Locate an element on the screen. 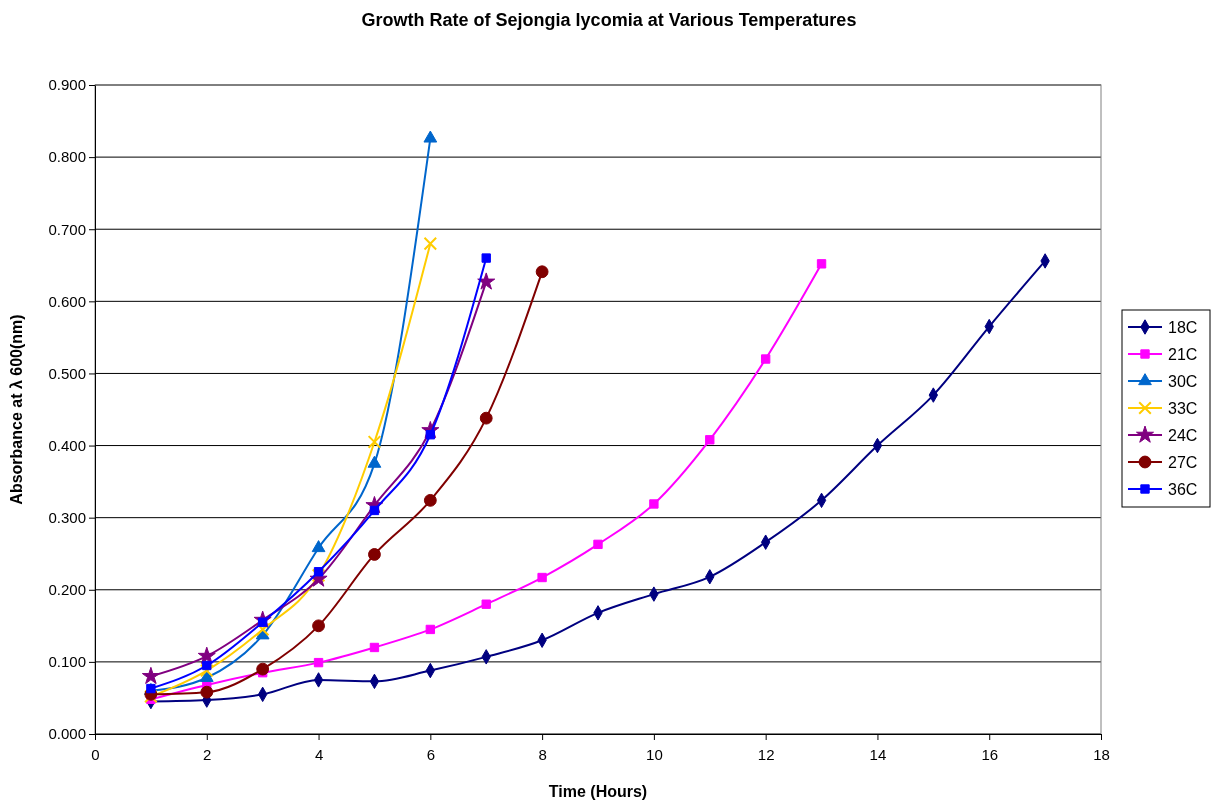 The width and height of the screenshot is (1217, 806). legend-label: 30C is located at coordinates (1183, 381).